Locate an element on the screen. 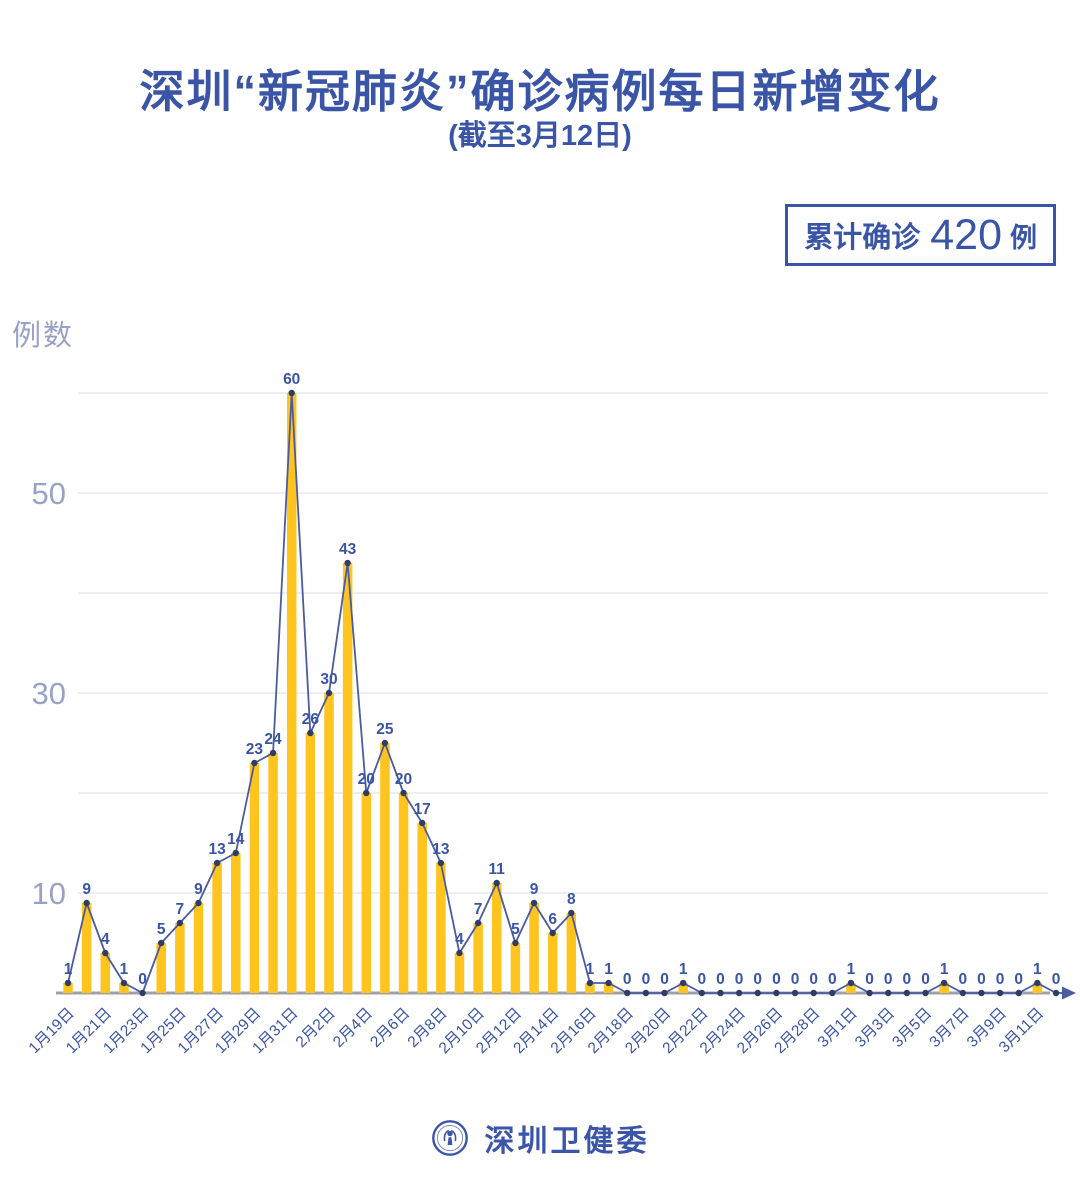 The height and width of the screenshot is (1183, 1080). data-label: 43 is located at coordinates (348, 549).